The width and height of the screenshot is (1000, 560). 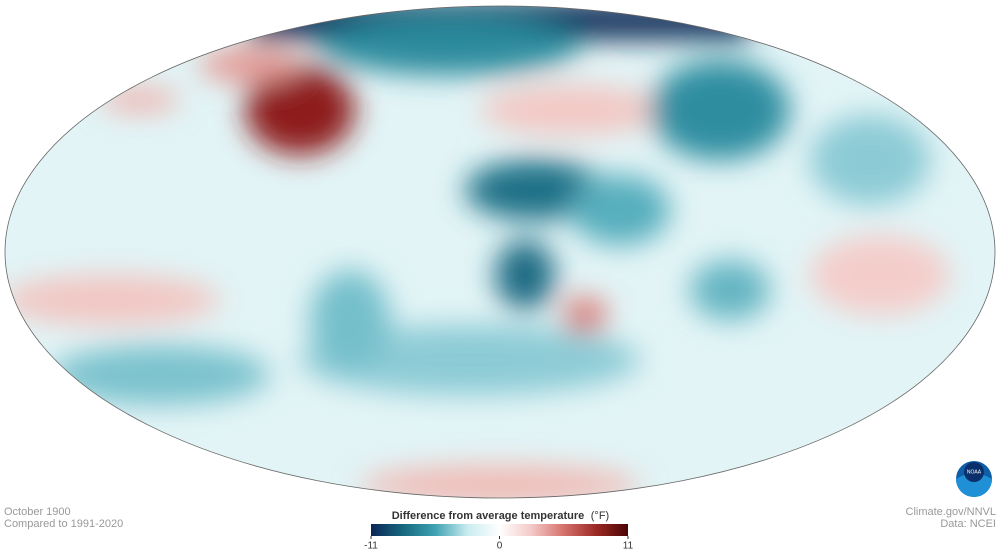 What do you see at coordinates (974, 479) in the screenshot?
I see `noaa-logo: NOAA` at bounding box center [974, 479].